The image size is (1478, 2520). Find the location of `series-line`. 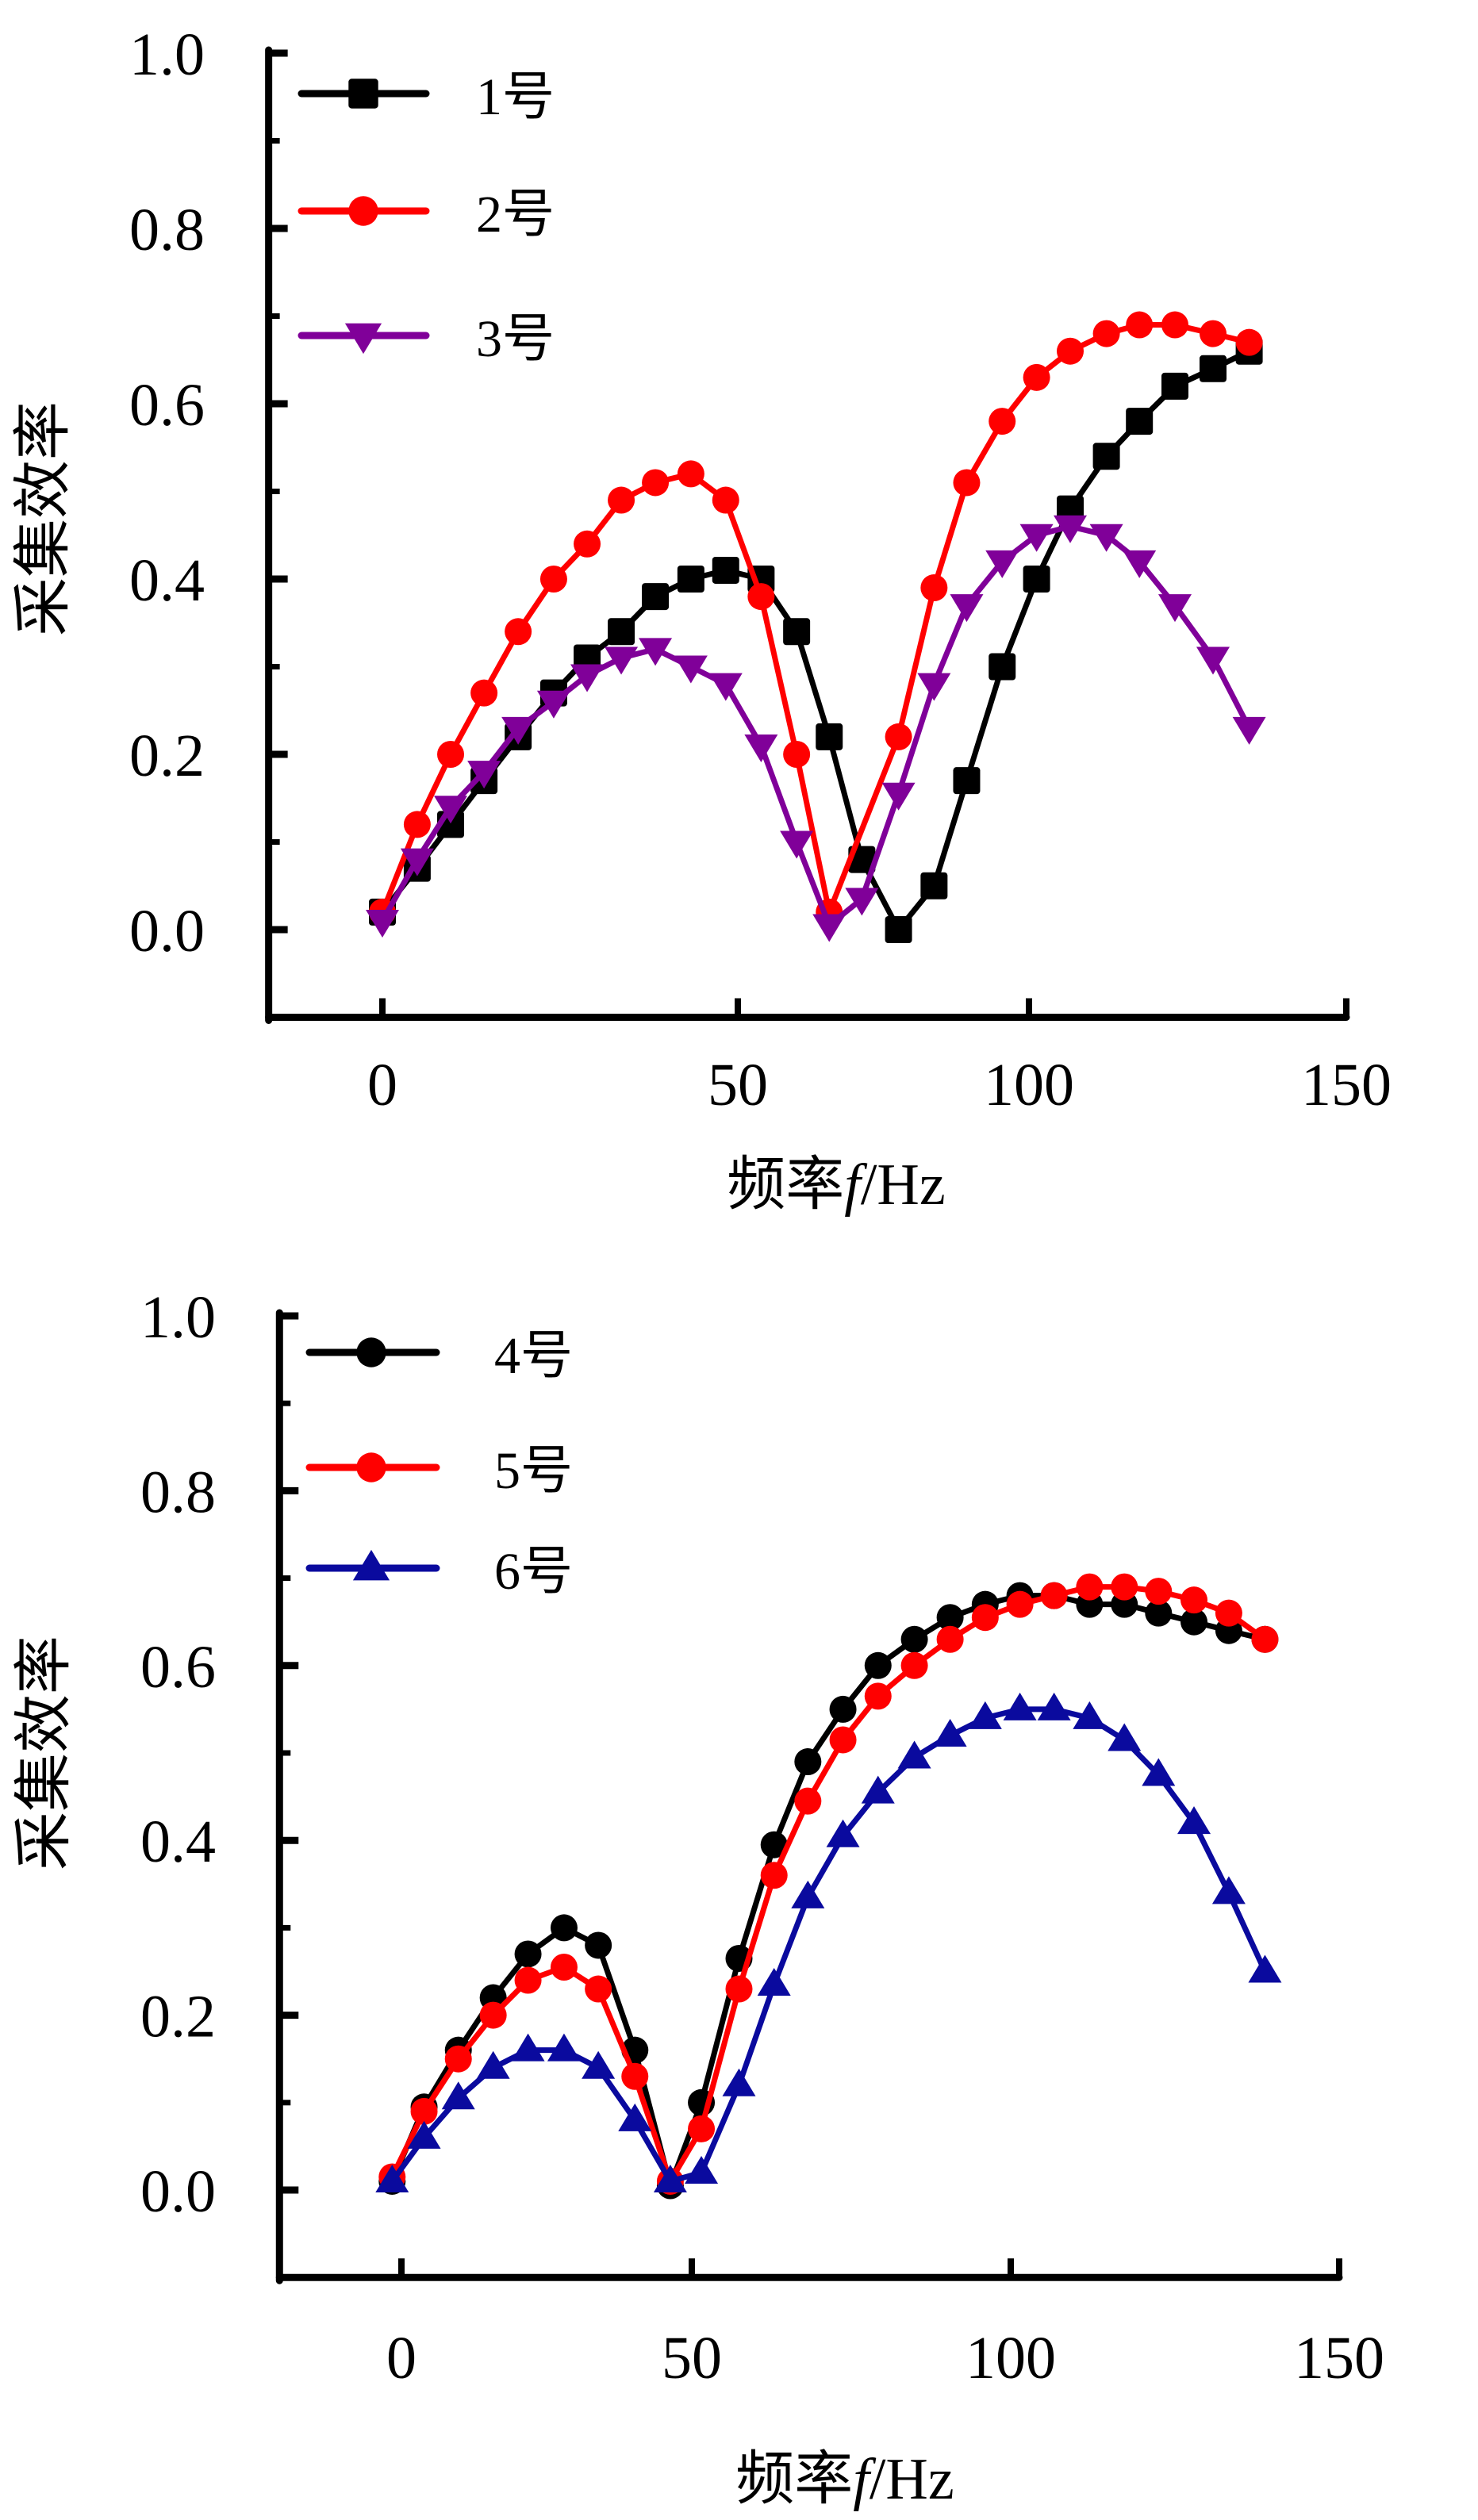

series-line is located at coordinates (828, 1890).